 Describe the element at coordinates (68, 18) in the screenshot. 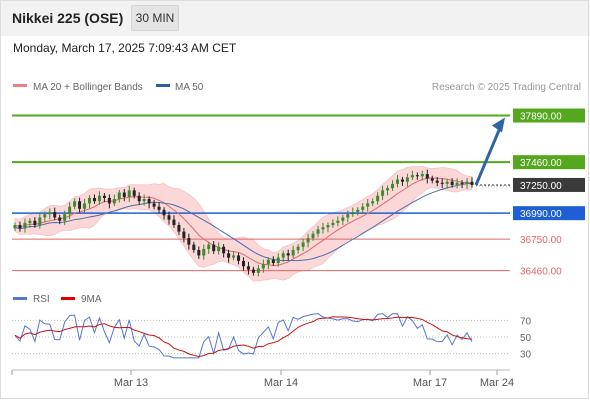

I see `instrument-title: Nikkei 225 (OSE)` at that location.